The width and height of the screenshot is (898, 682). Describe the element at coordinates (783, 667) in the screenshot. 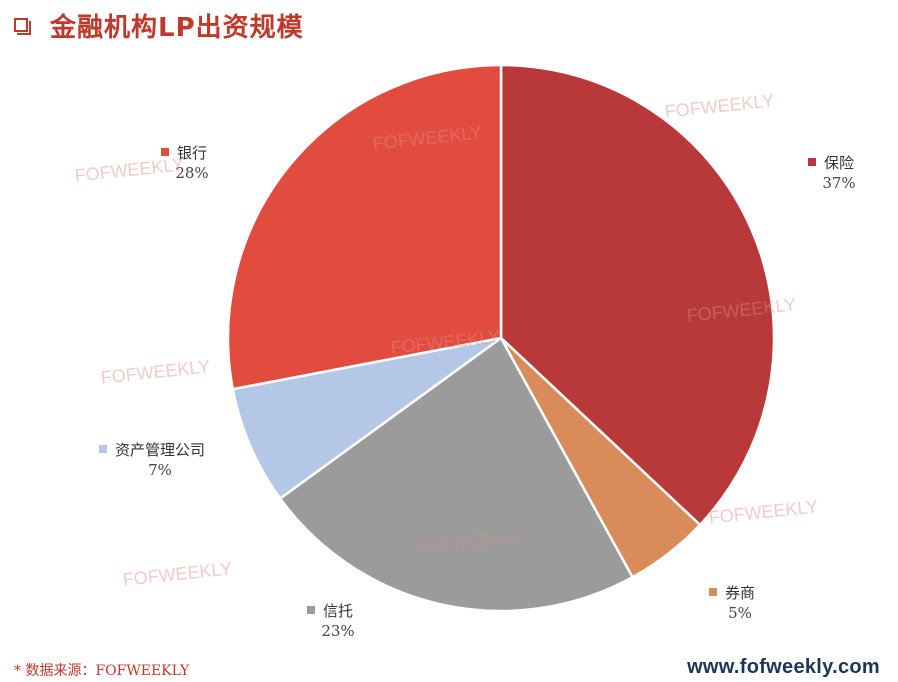

I see `website-link: www.fofweekly.com` at that location.